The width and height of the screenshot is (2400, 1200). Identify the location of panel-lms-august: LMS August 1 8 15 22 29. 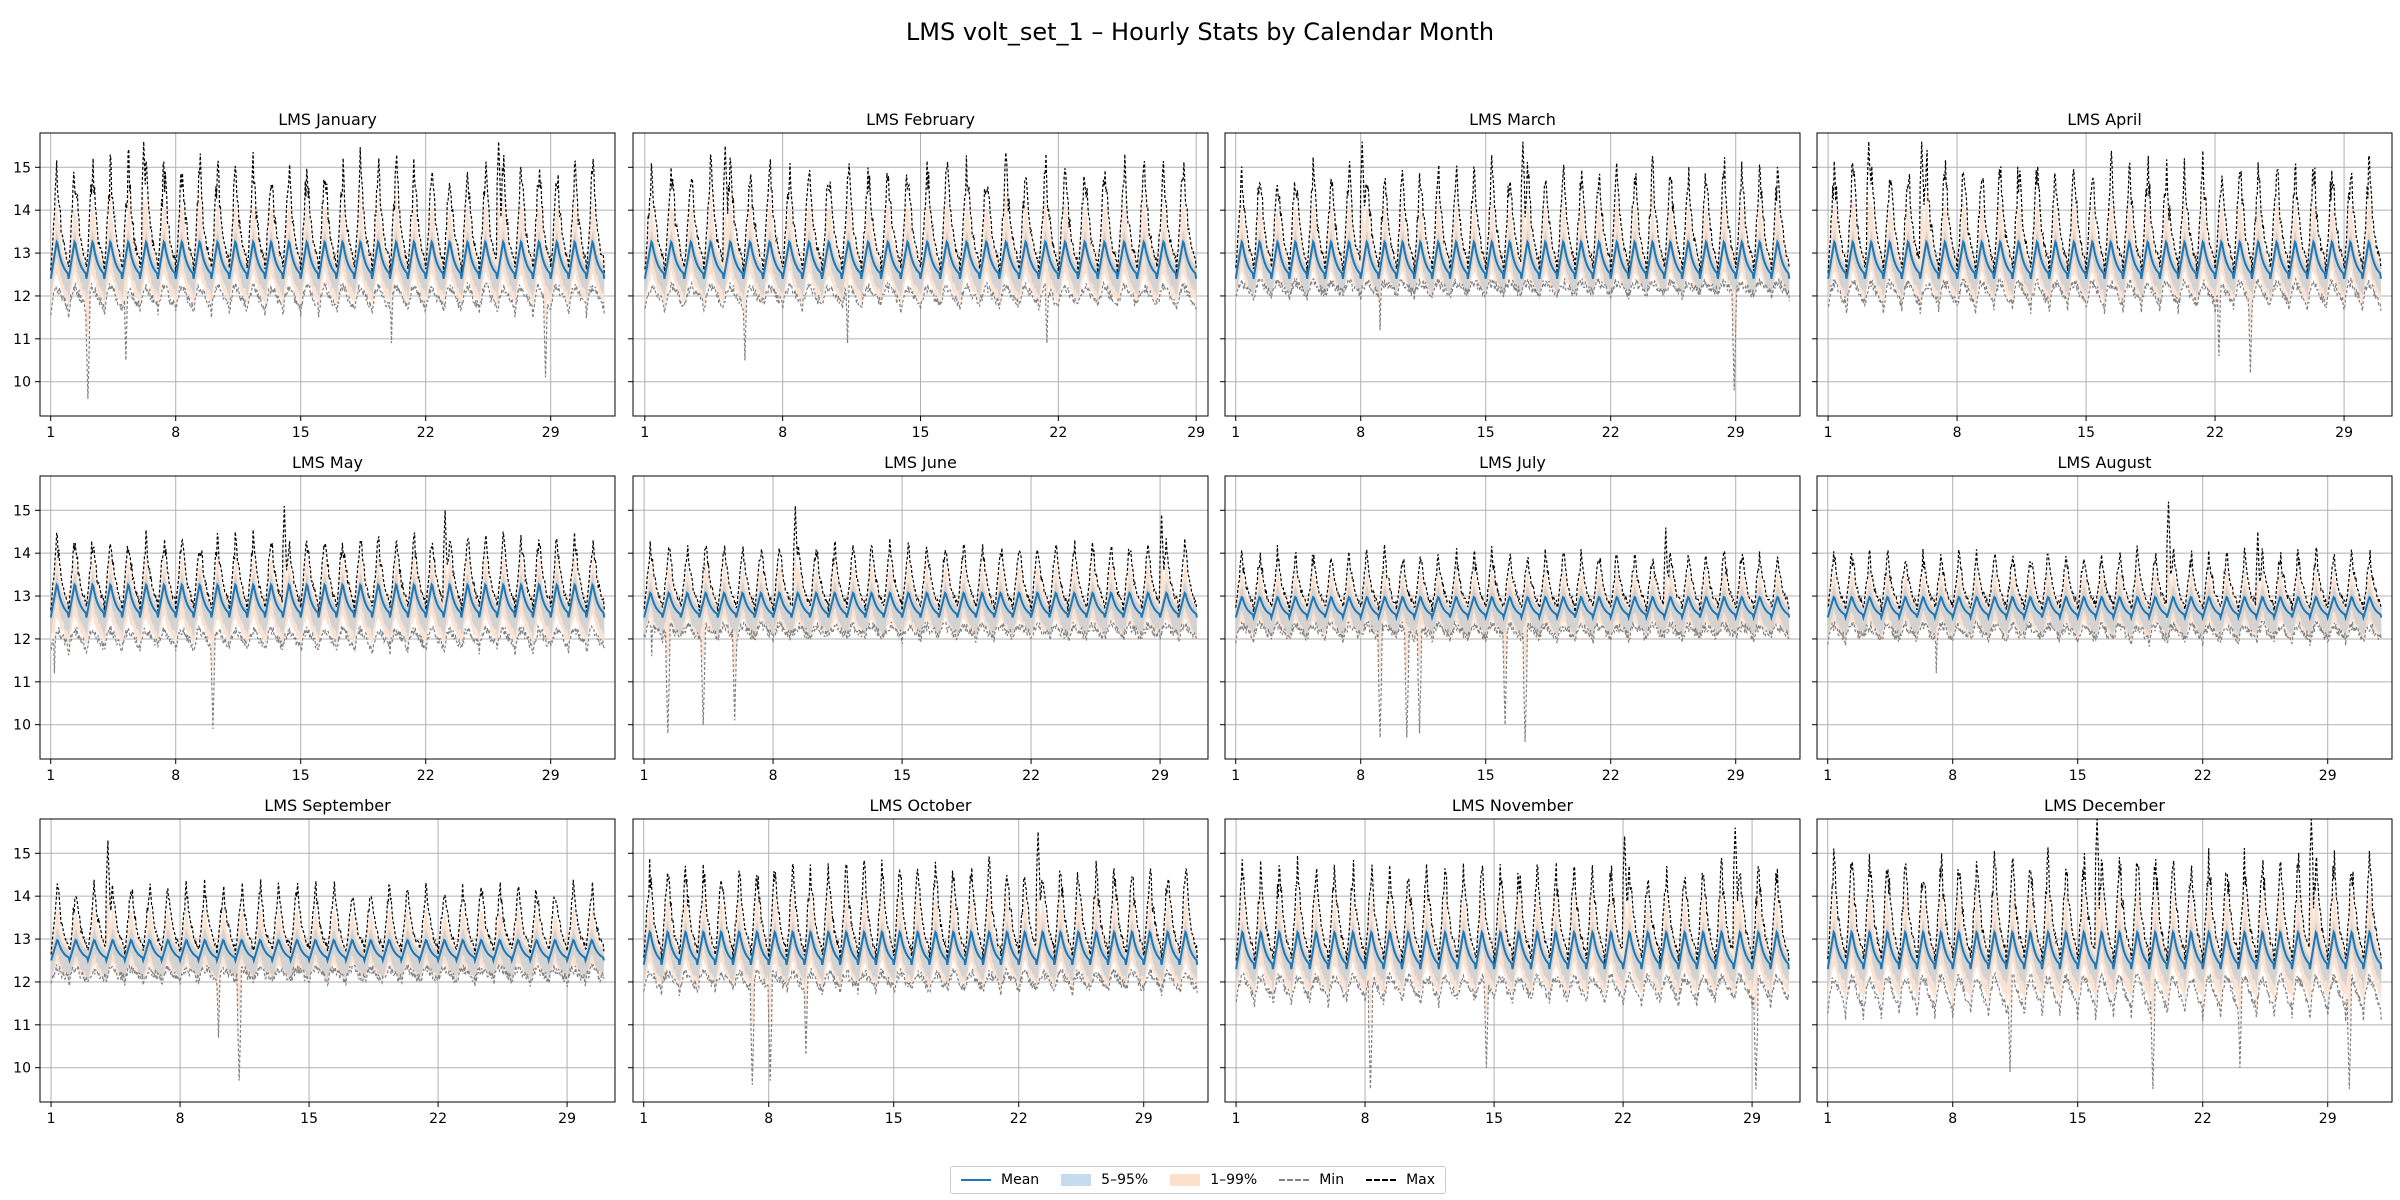
(2102, 618).